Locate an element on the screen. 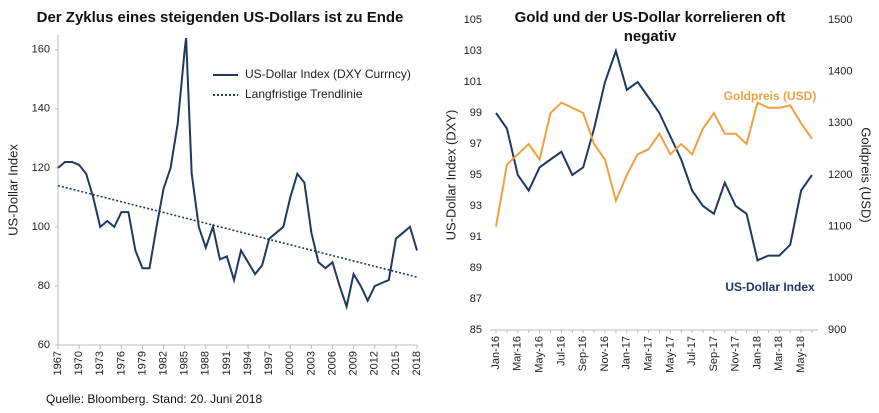 The width and height of the screenshot is (879, 413). x-tick-label: Mar-18 is located at coordinates (779, 353).